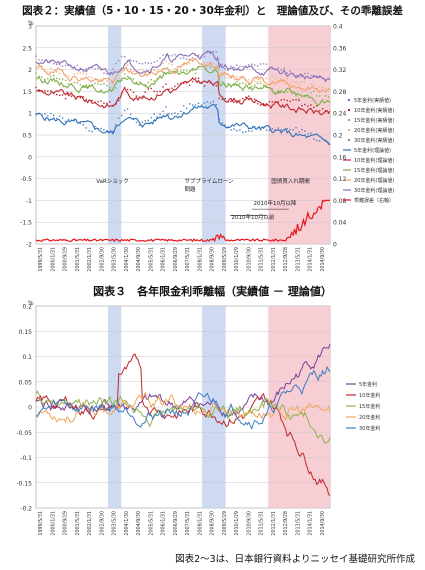 This screenshot has width=425, height=570. Describe the element at coordinates (237, 523) in the screenshot. I see `x-tick-label: 2010/1/29` at that location.